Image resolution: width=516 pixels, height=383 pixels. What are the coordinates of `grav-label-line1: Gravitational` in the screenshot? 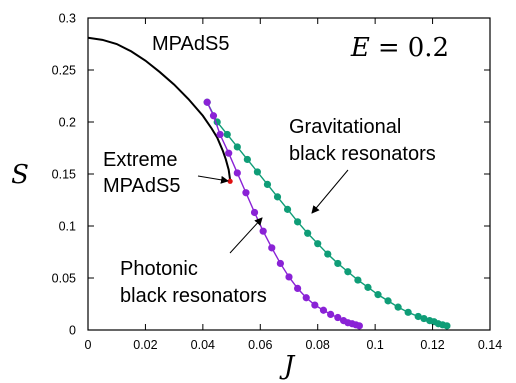 It's located at (345, 127).